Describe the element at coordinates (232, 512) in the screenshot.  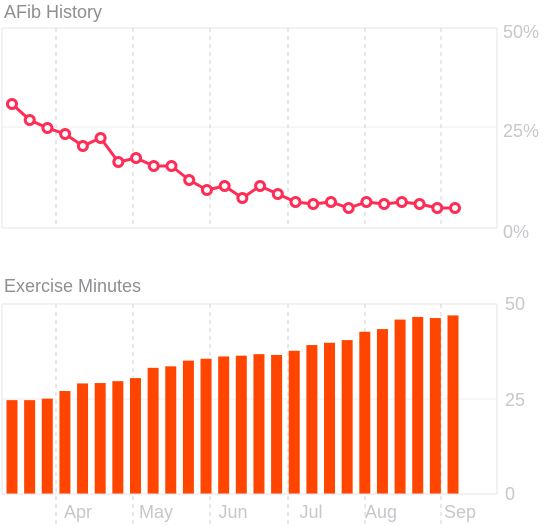
I see `x-axis-month-label: Jun` at that location.